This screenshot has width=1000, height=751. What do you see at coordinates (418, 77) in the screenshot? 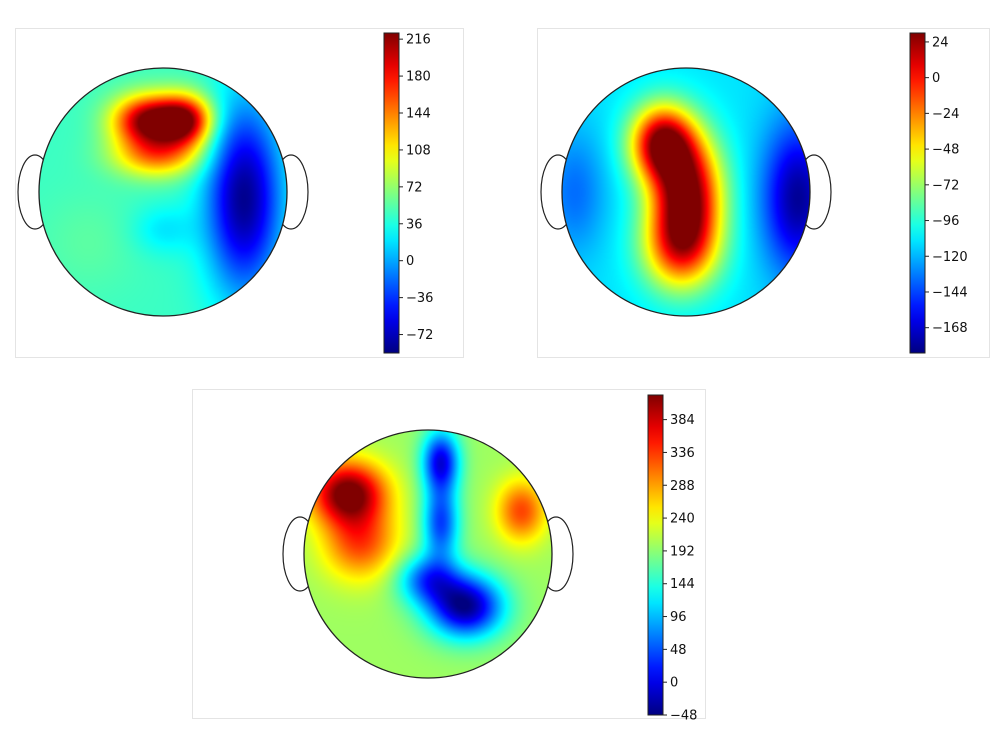
I see `colorbar-tick-label: 180` at bounding box center [418, 77].